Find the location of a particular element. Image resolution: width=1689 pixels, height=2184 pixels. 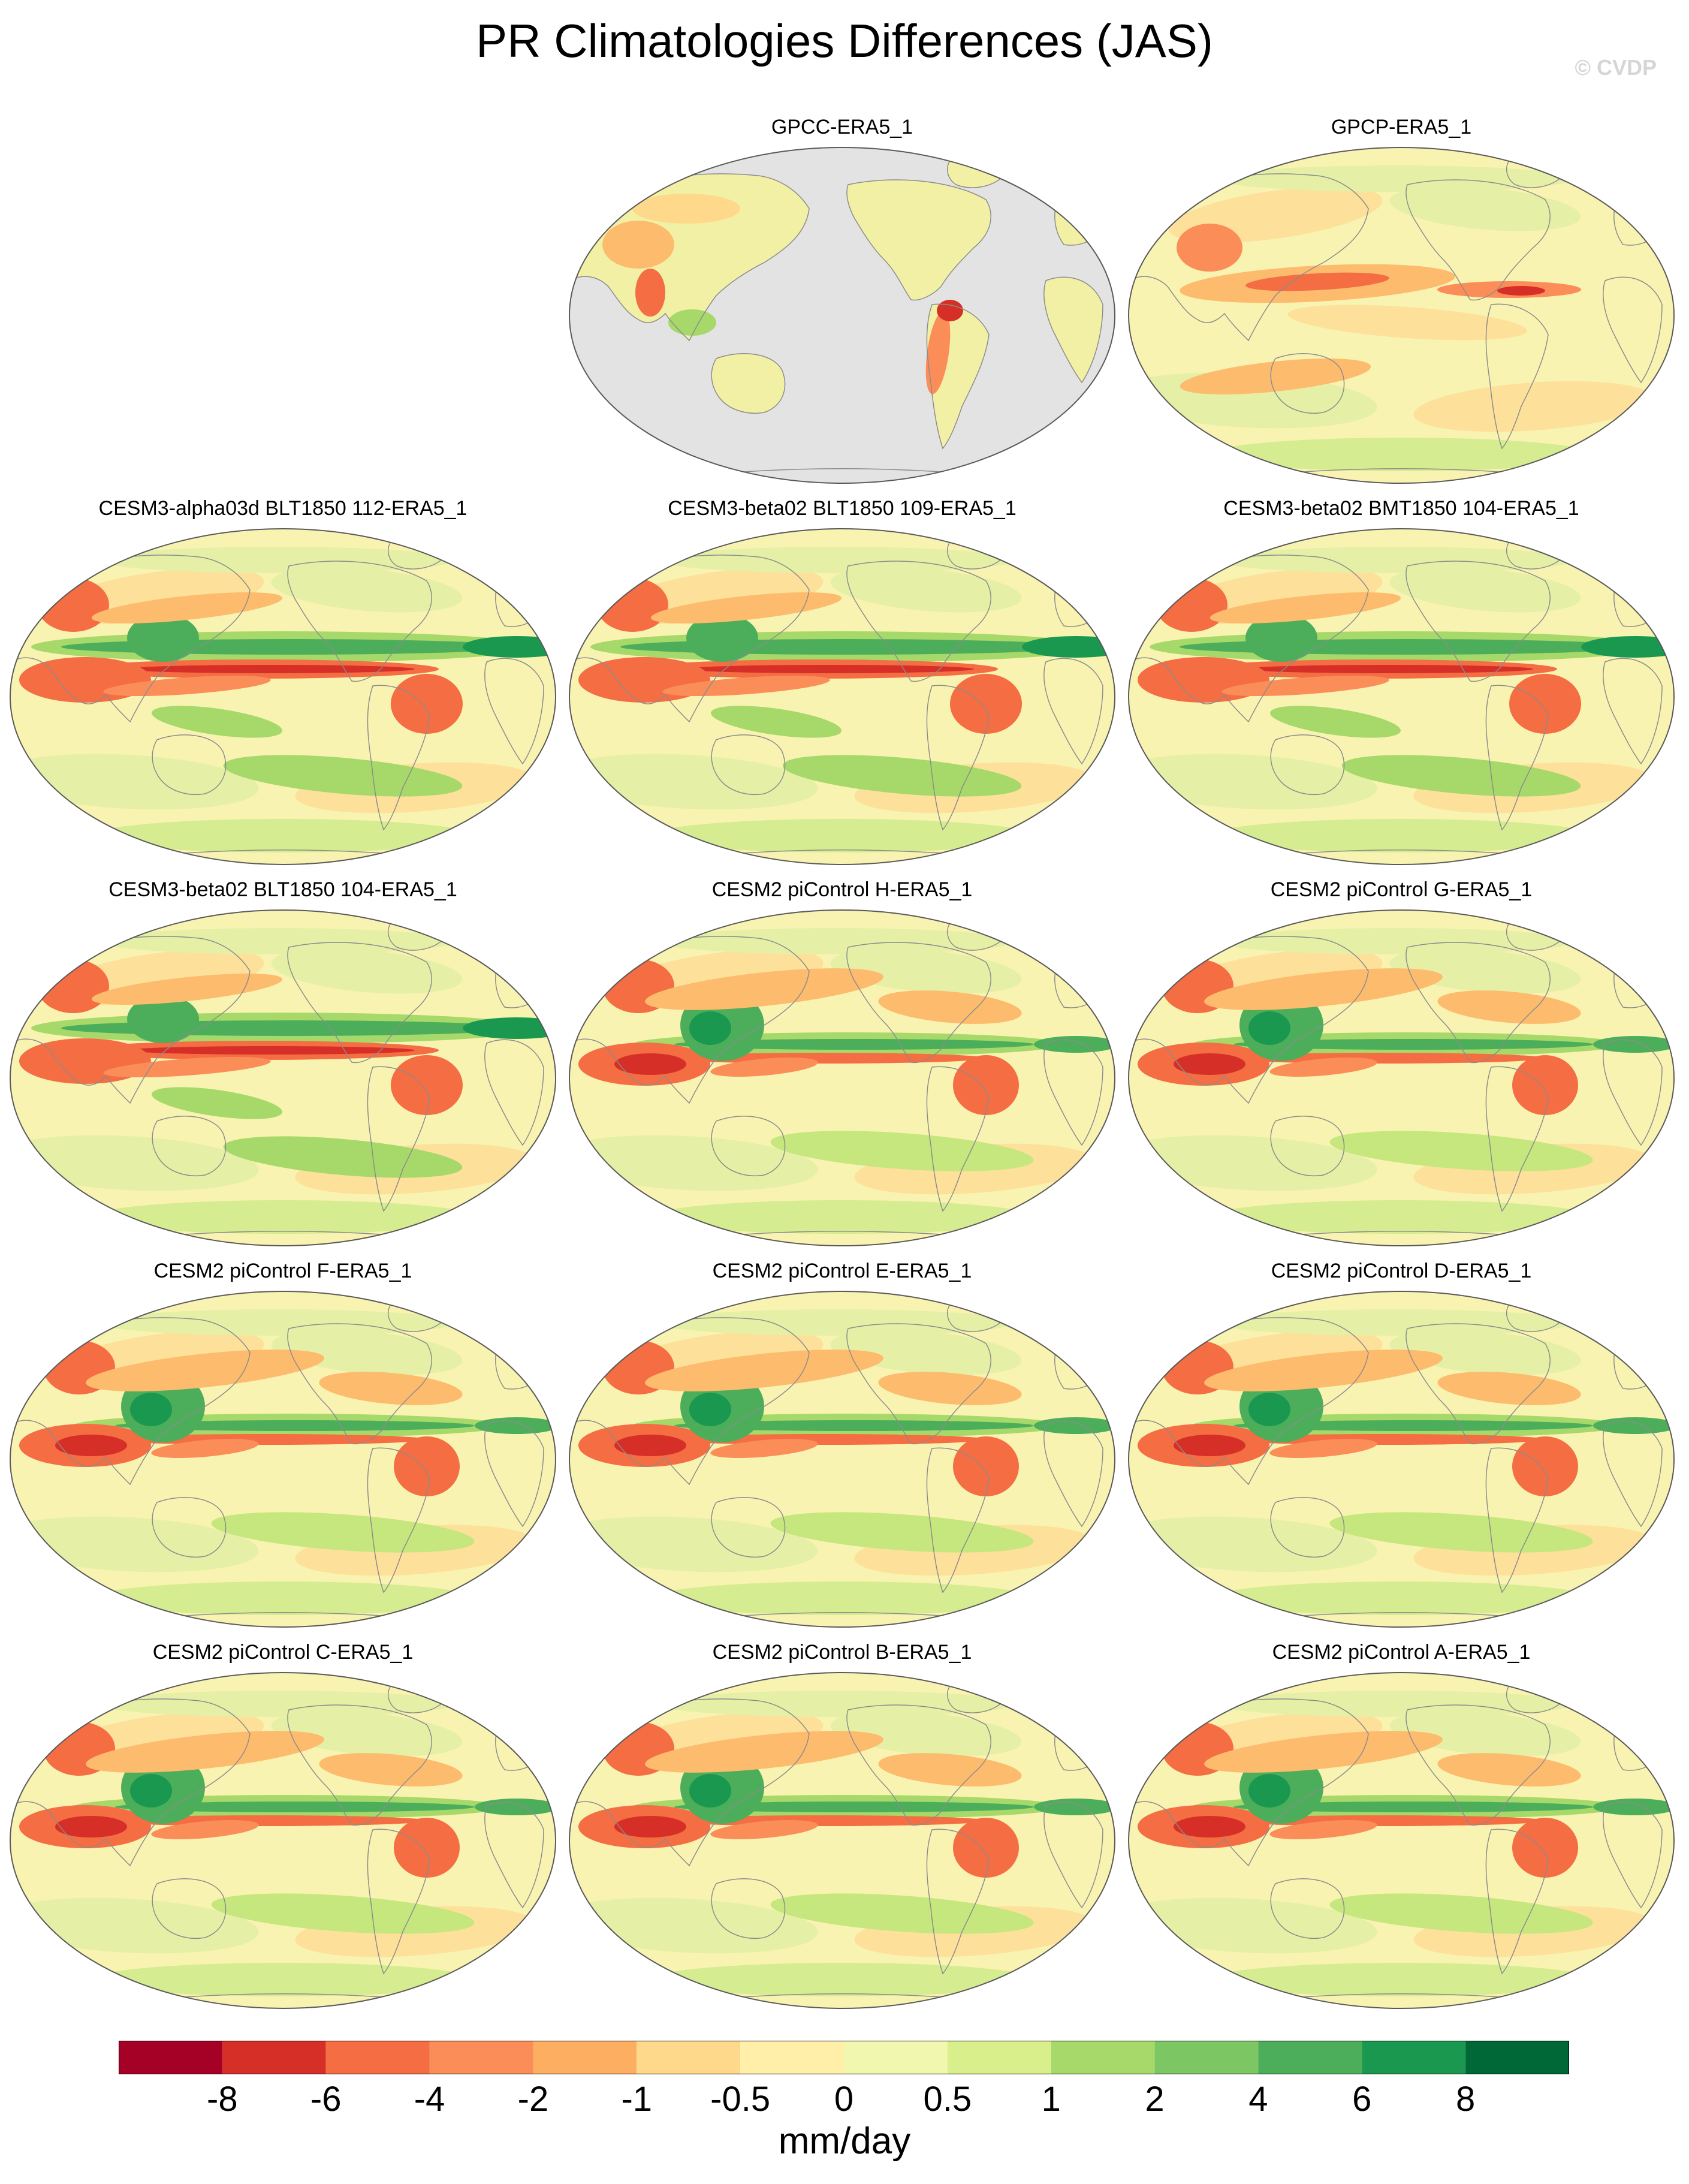

map-panel: GPCP-ERA5_1 is located at coordinates (1401, 309).